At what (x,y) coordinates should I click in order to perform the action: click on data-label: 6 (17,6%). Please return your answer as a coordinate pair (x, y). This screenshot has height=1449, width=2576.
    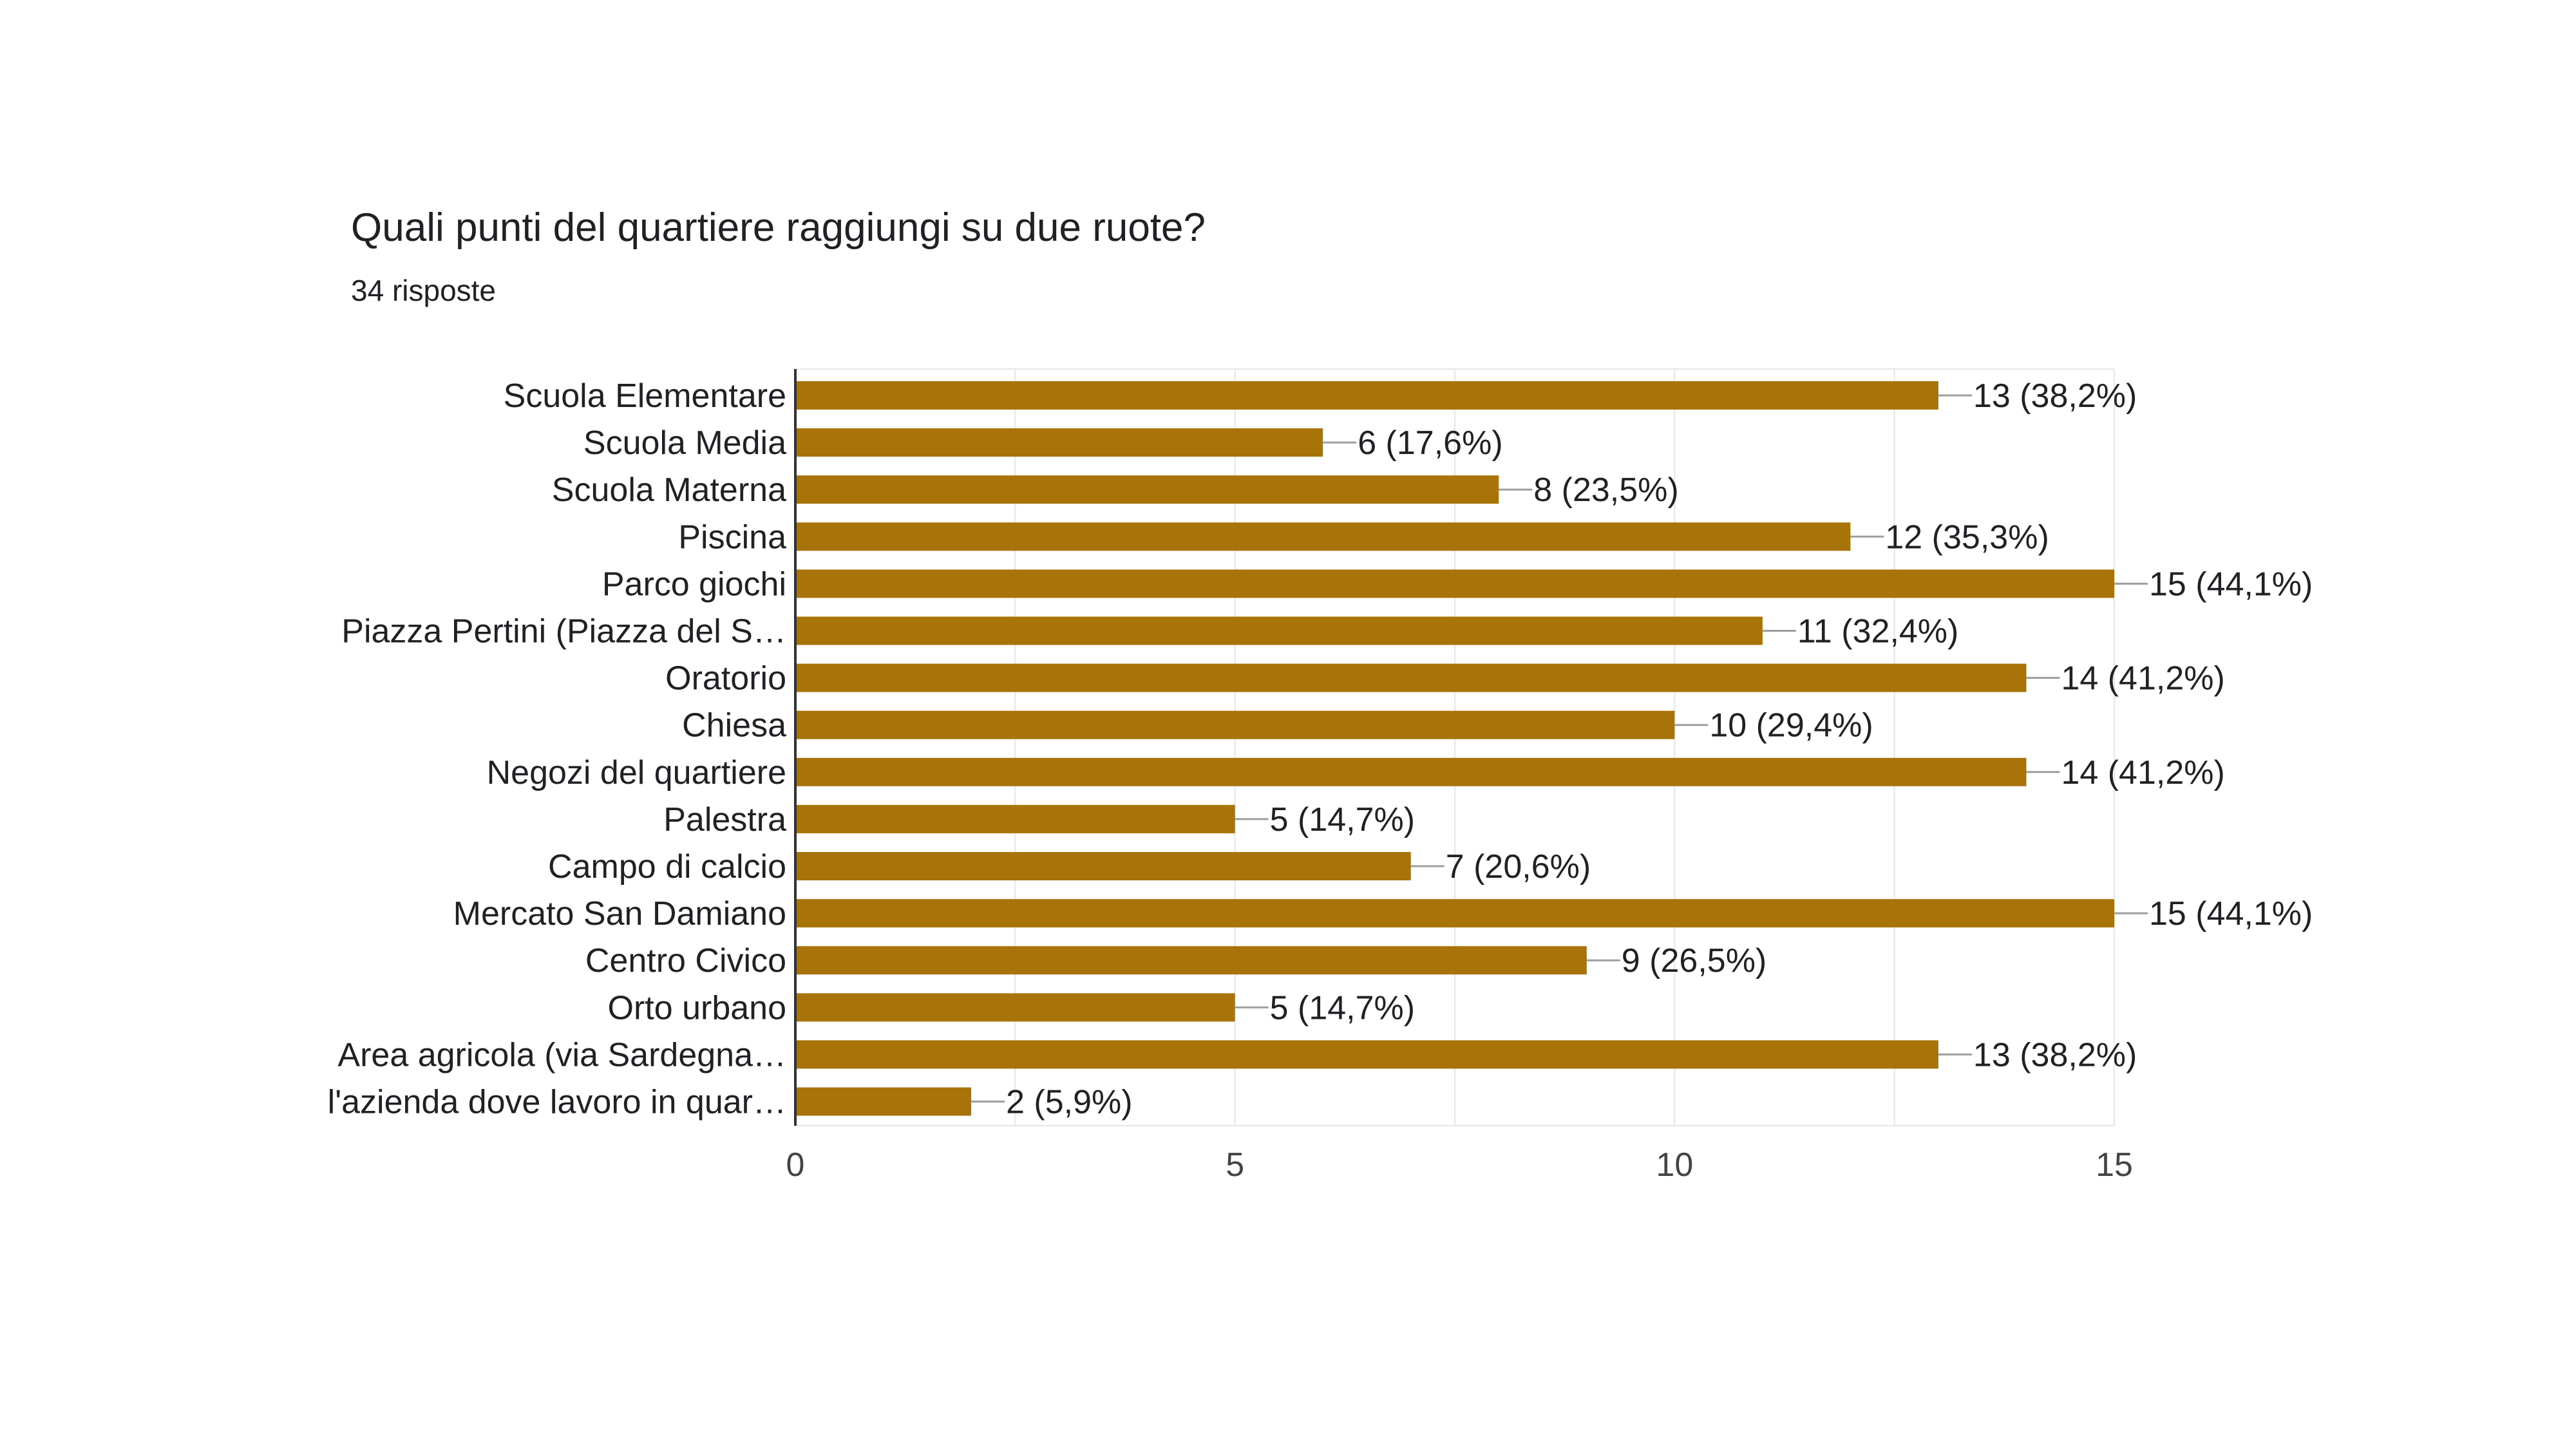
    Looking at the image, I should click on (1430, 443).